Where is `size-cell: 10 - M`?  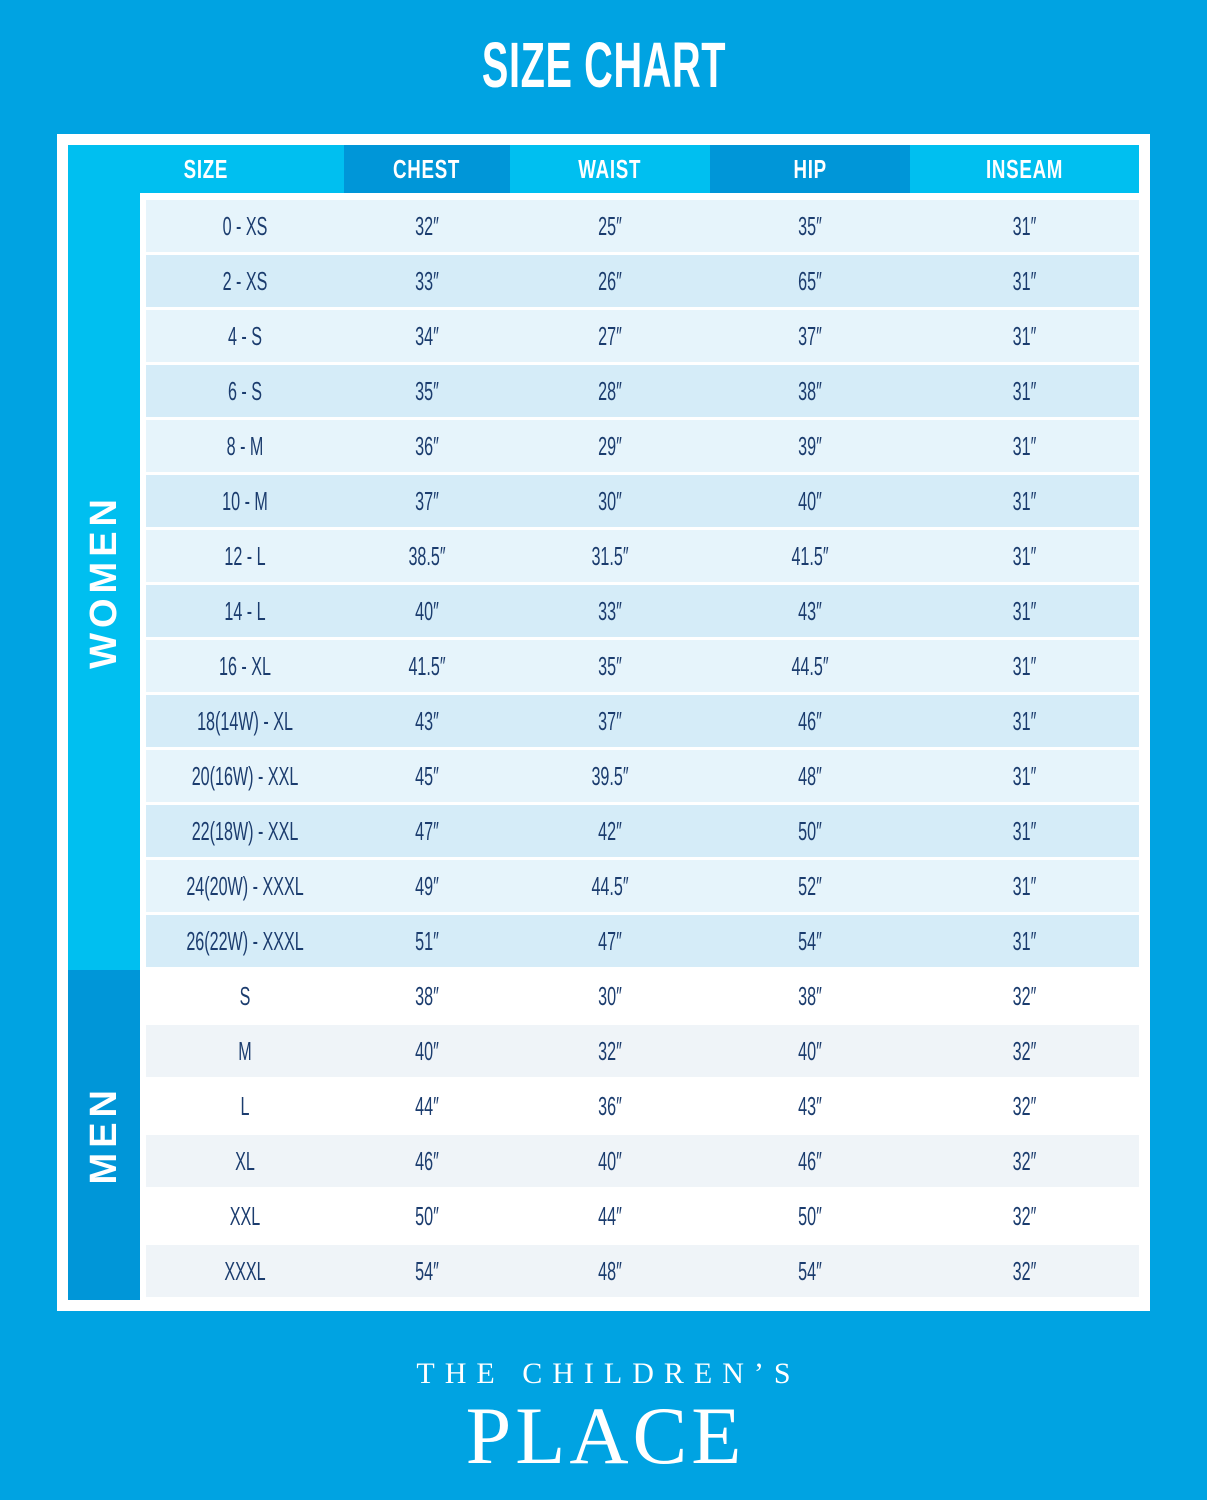
size-cell: 10 - M is located at coordinates (245, 500).